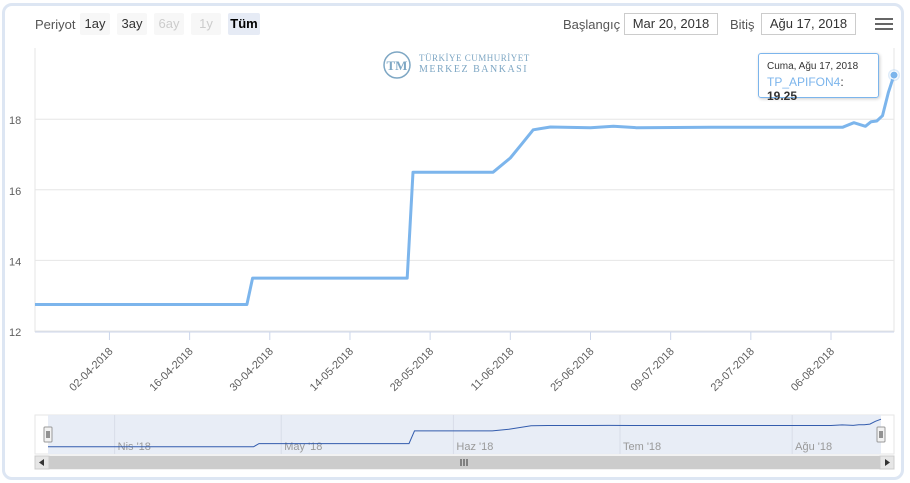  I want to click on navigator-series-line, so click(465, 433).